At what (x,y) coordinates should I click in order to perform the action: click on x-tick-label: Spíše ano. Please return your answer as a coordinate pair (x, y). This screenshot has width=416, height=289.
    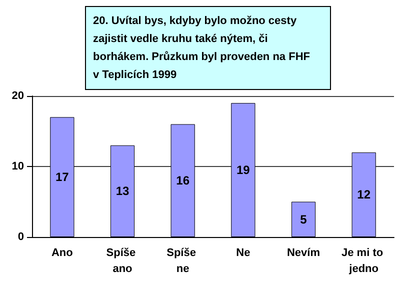
    Looking at the image, I should click on (122, 261).